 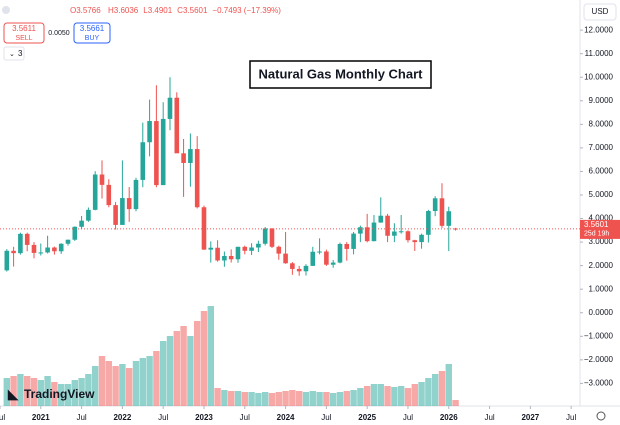 I want to click on last-price: 3.5601, so click(x=596, y=224).